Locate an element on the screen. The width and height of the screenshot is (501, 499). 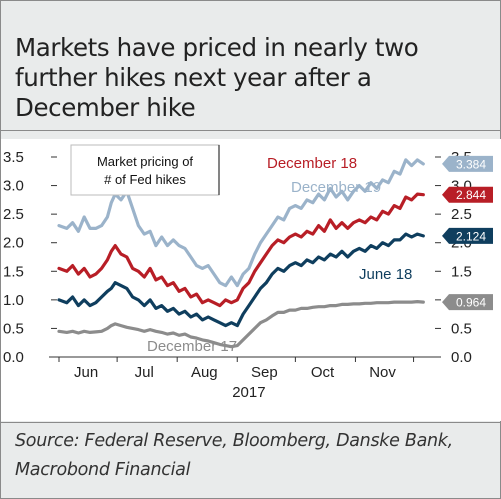
legend-box-text: # of Fed hikes is located at coordinates (145, 179).